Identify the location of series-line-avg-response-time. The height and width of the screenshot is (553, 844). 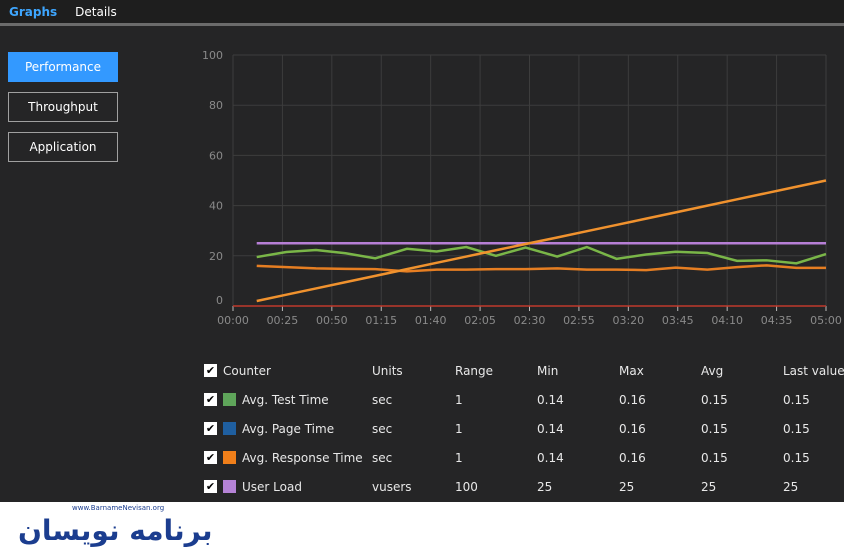
(541, 268).